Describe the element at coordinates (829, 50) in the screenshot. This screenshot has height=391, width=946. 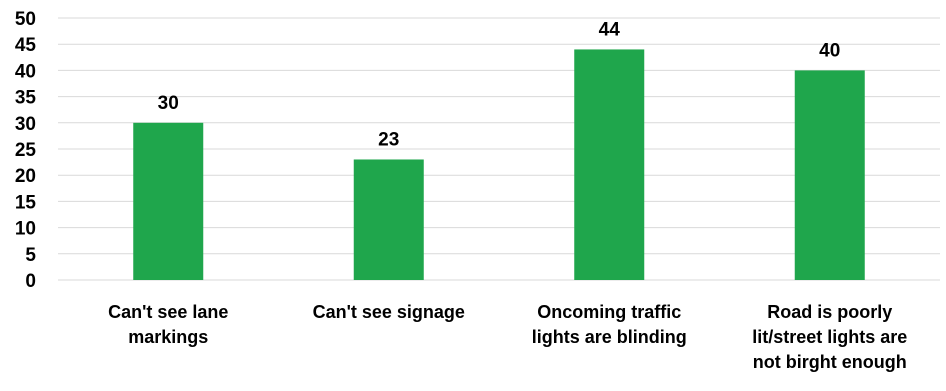
I see `data-label: 40` at that location.